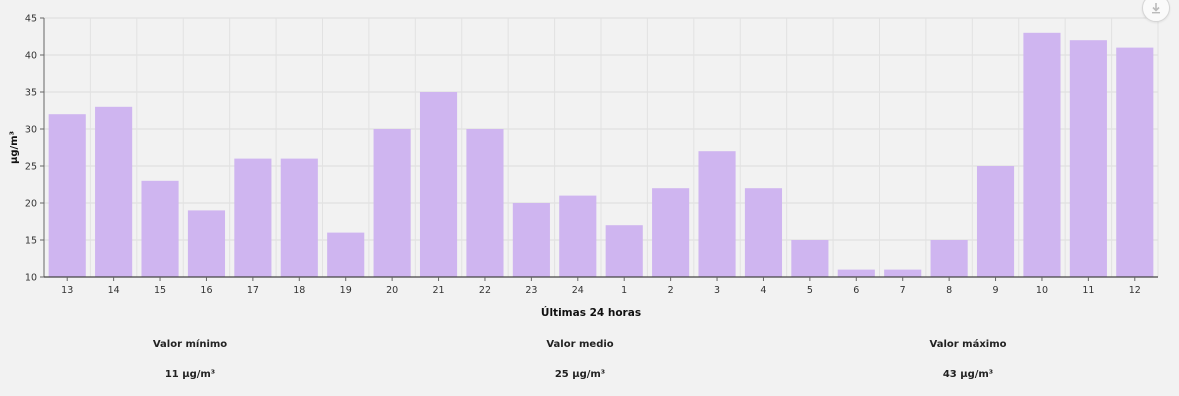 The image size is (1179, 396). What do you see at coordinates (31, 93) in the screenshot?
I see `y-tick-label: 35` at bounding box center [31, 93].